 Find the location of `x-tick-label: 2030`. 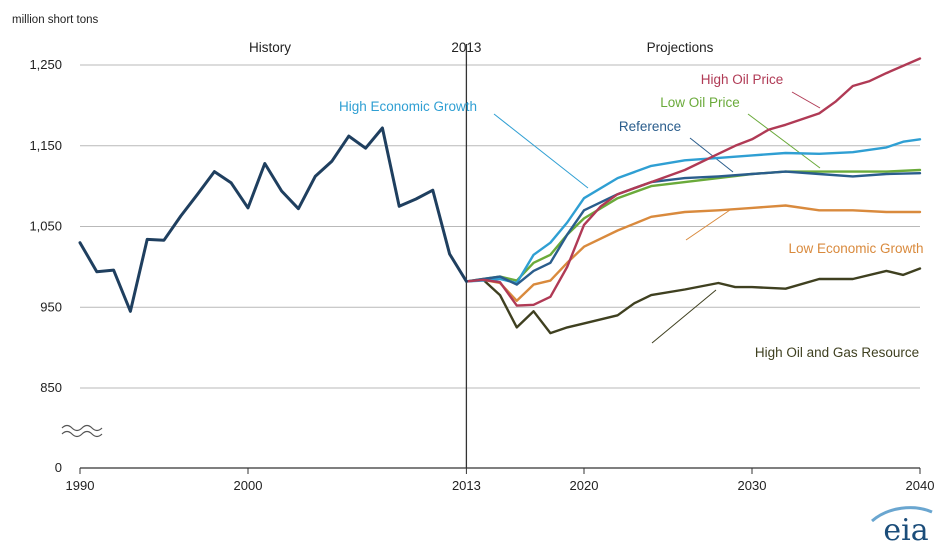

x-tick-label: 2030 is located at coordinates (752, 485).